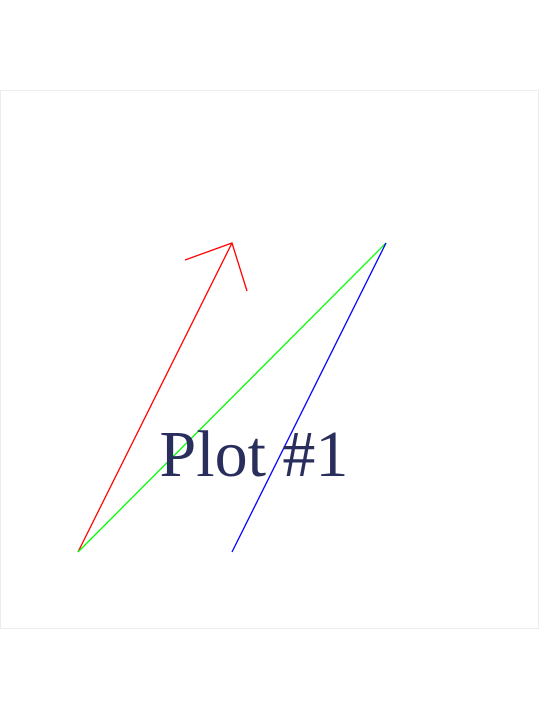 The width and height of the screenshot is (540, 720). What do you see at coordinates (155, 397) in the screenshot?
I see `red-vector-shaft` at bounding box center [155, 397].